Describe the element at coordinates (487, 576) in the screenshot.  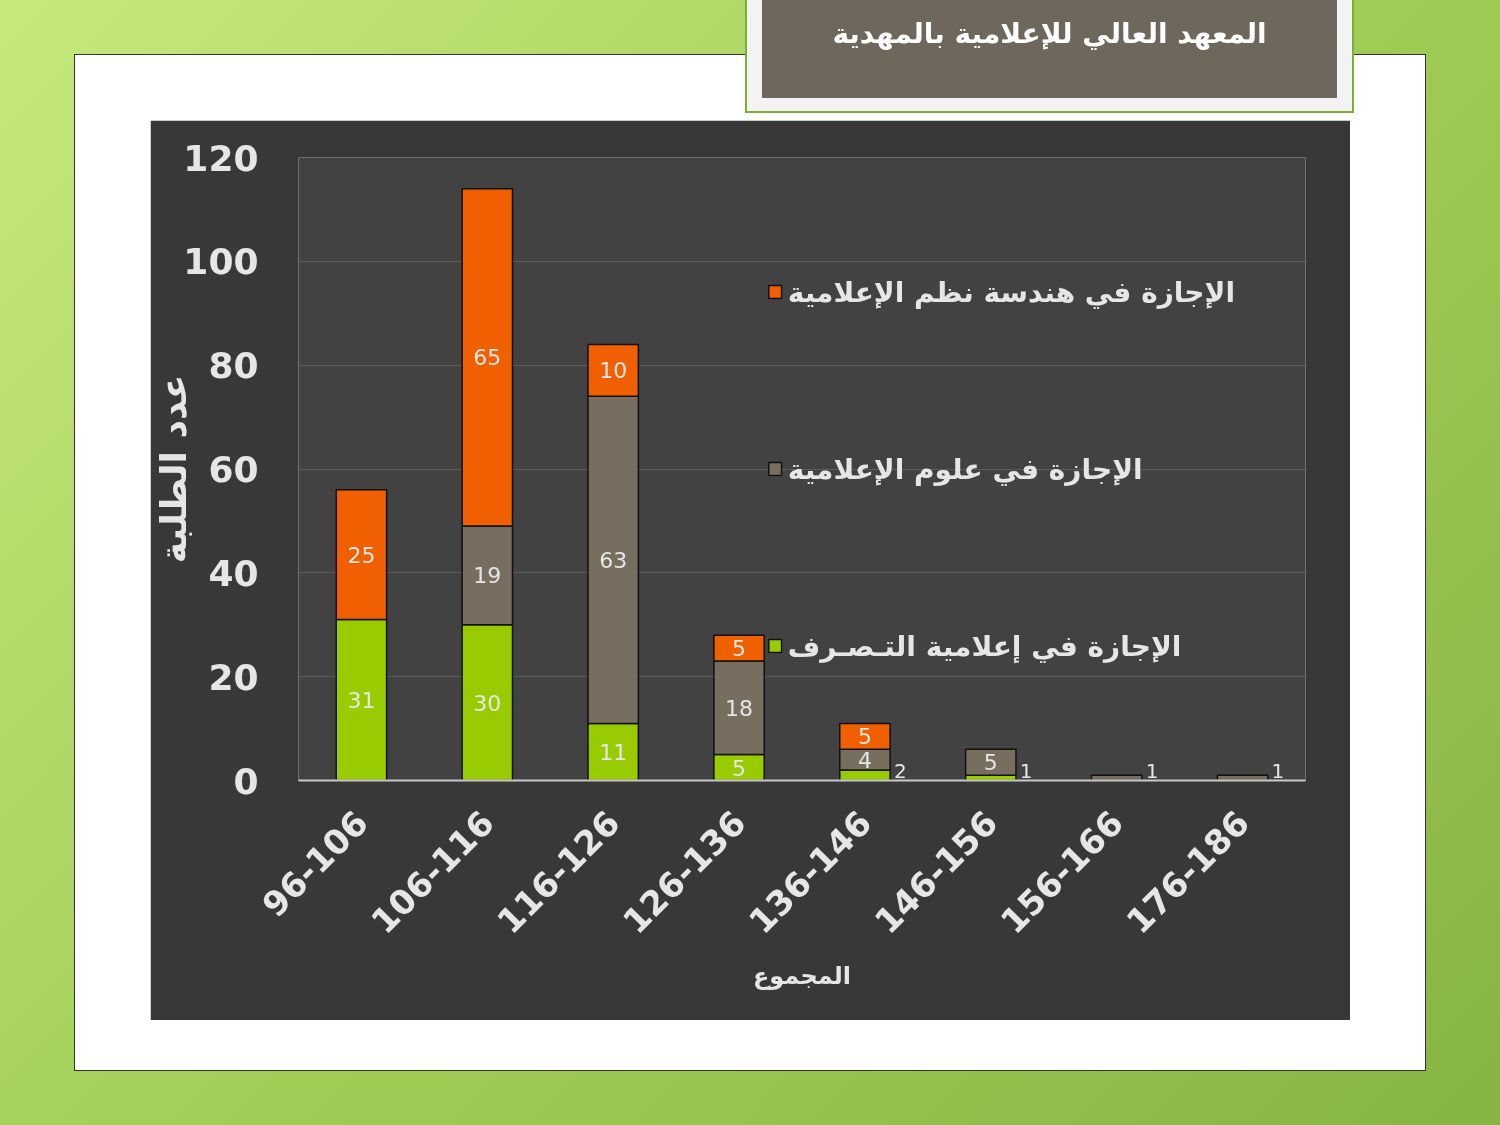
I see `data-label: 19` at that location.